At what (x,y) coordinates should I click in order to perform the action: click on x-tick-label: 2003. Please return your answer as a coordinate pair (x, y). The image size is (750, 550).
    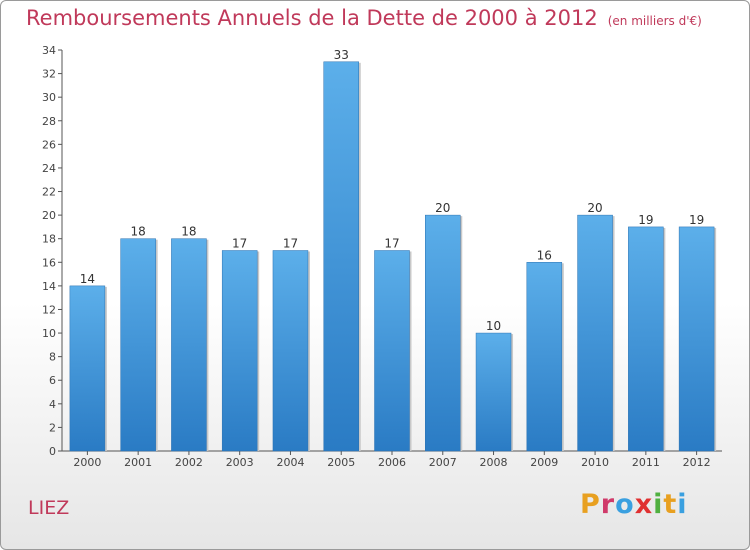
    Looking at the image, I should click on (240, 462).